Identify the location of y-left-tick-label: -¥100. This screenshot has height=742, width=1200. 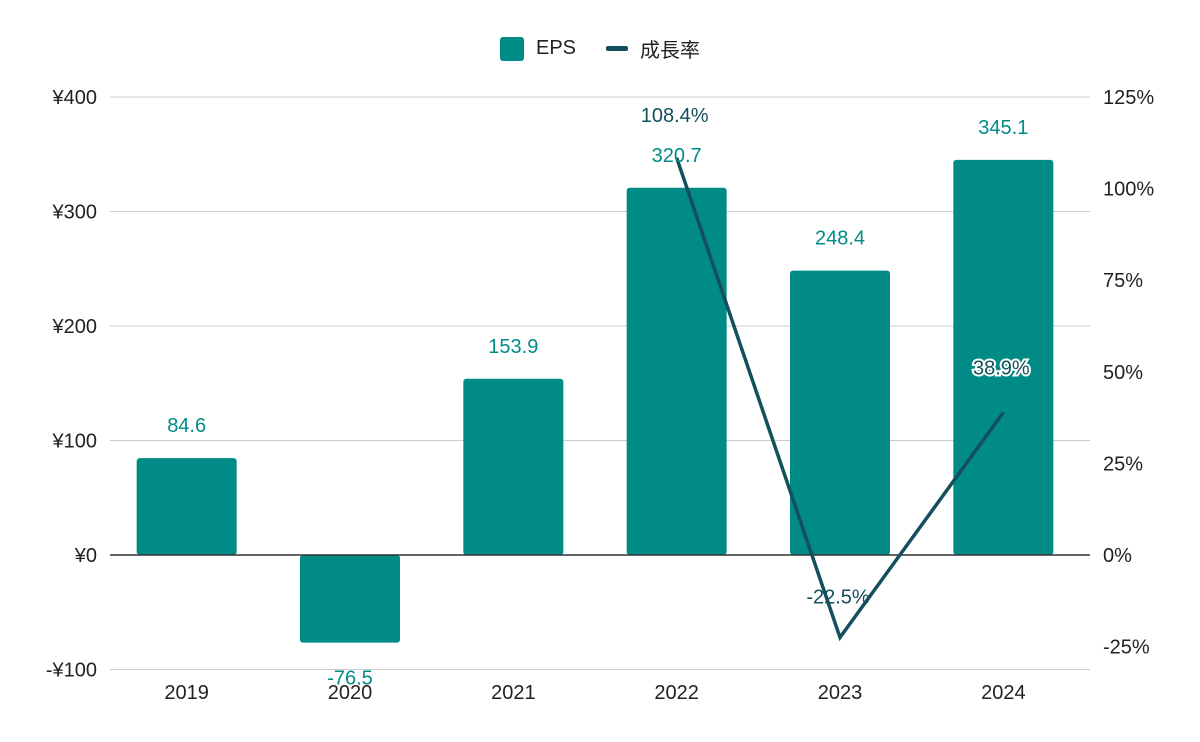
(71, 671).